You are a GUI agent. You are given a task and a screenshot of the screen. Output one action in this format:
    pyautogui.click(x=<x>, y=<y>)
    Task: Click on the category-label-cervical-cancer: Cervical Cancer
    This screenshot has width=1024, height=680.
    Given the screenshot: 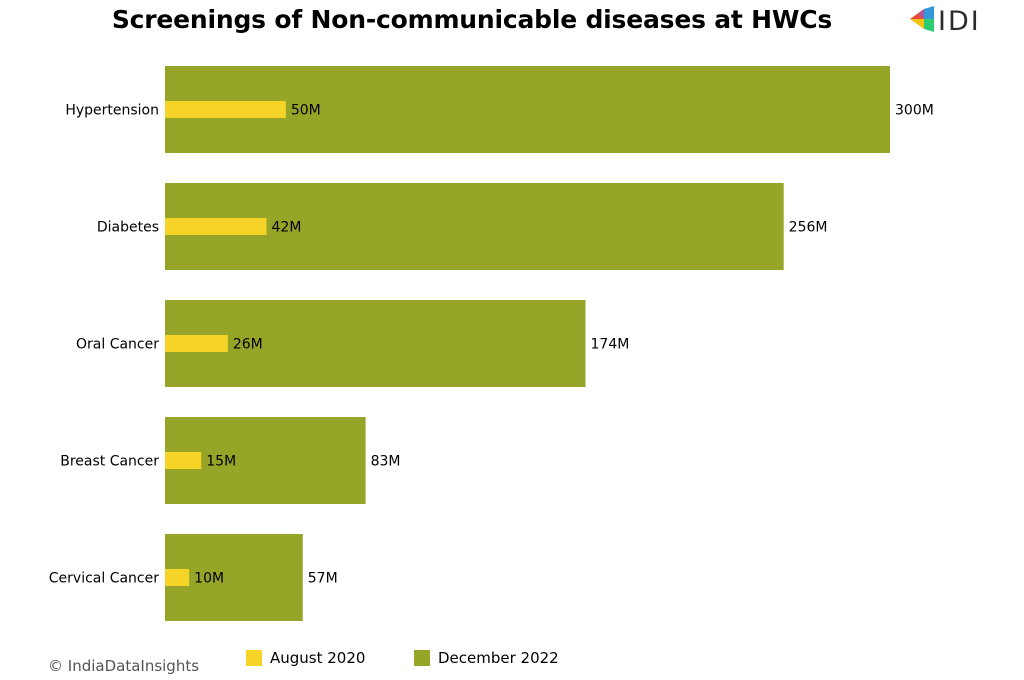 What is the action you would take?
    pyautogui.click(x=104, y=579)
    